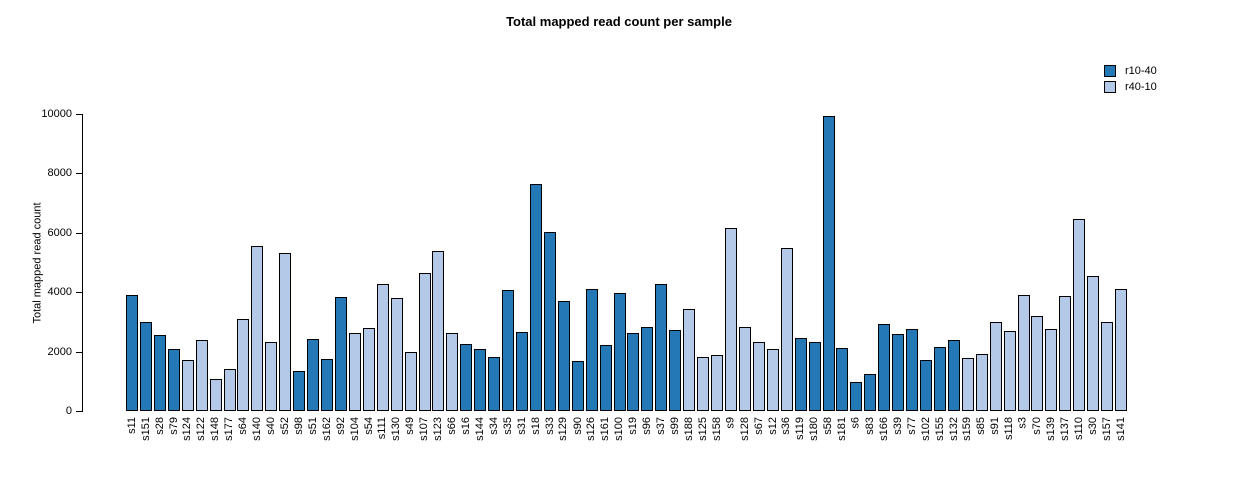 The height and width of the screenshot is (500, 1238). I want to click on x-tick-label: s124, so click(187, 429).